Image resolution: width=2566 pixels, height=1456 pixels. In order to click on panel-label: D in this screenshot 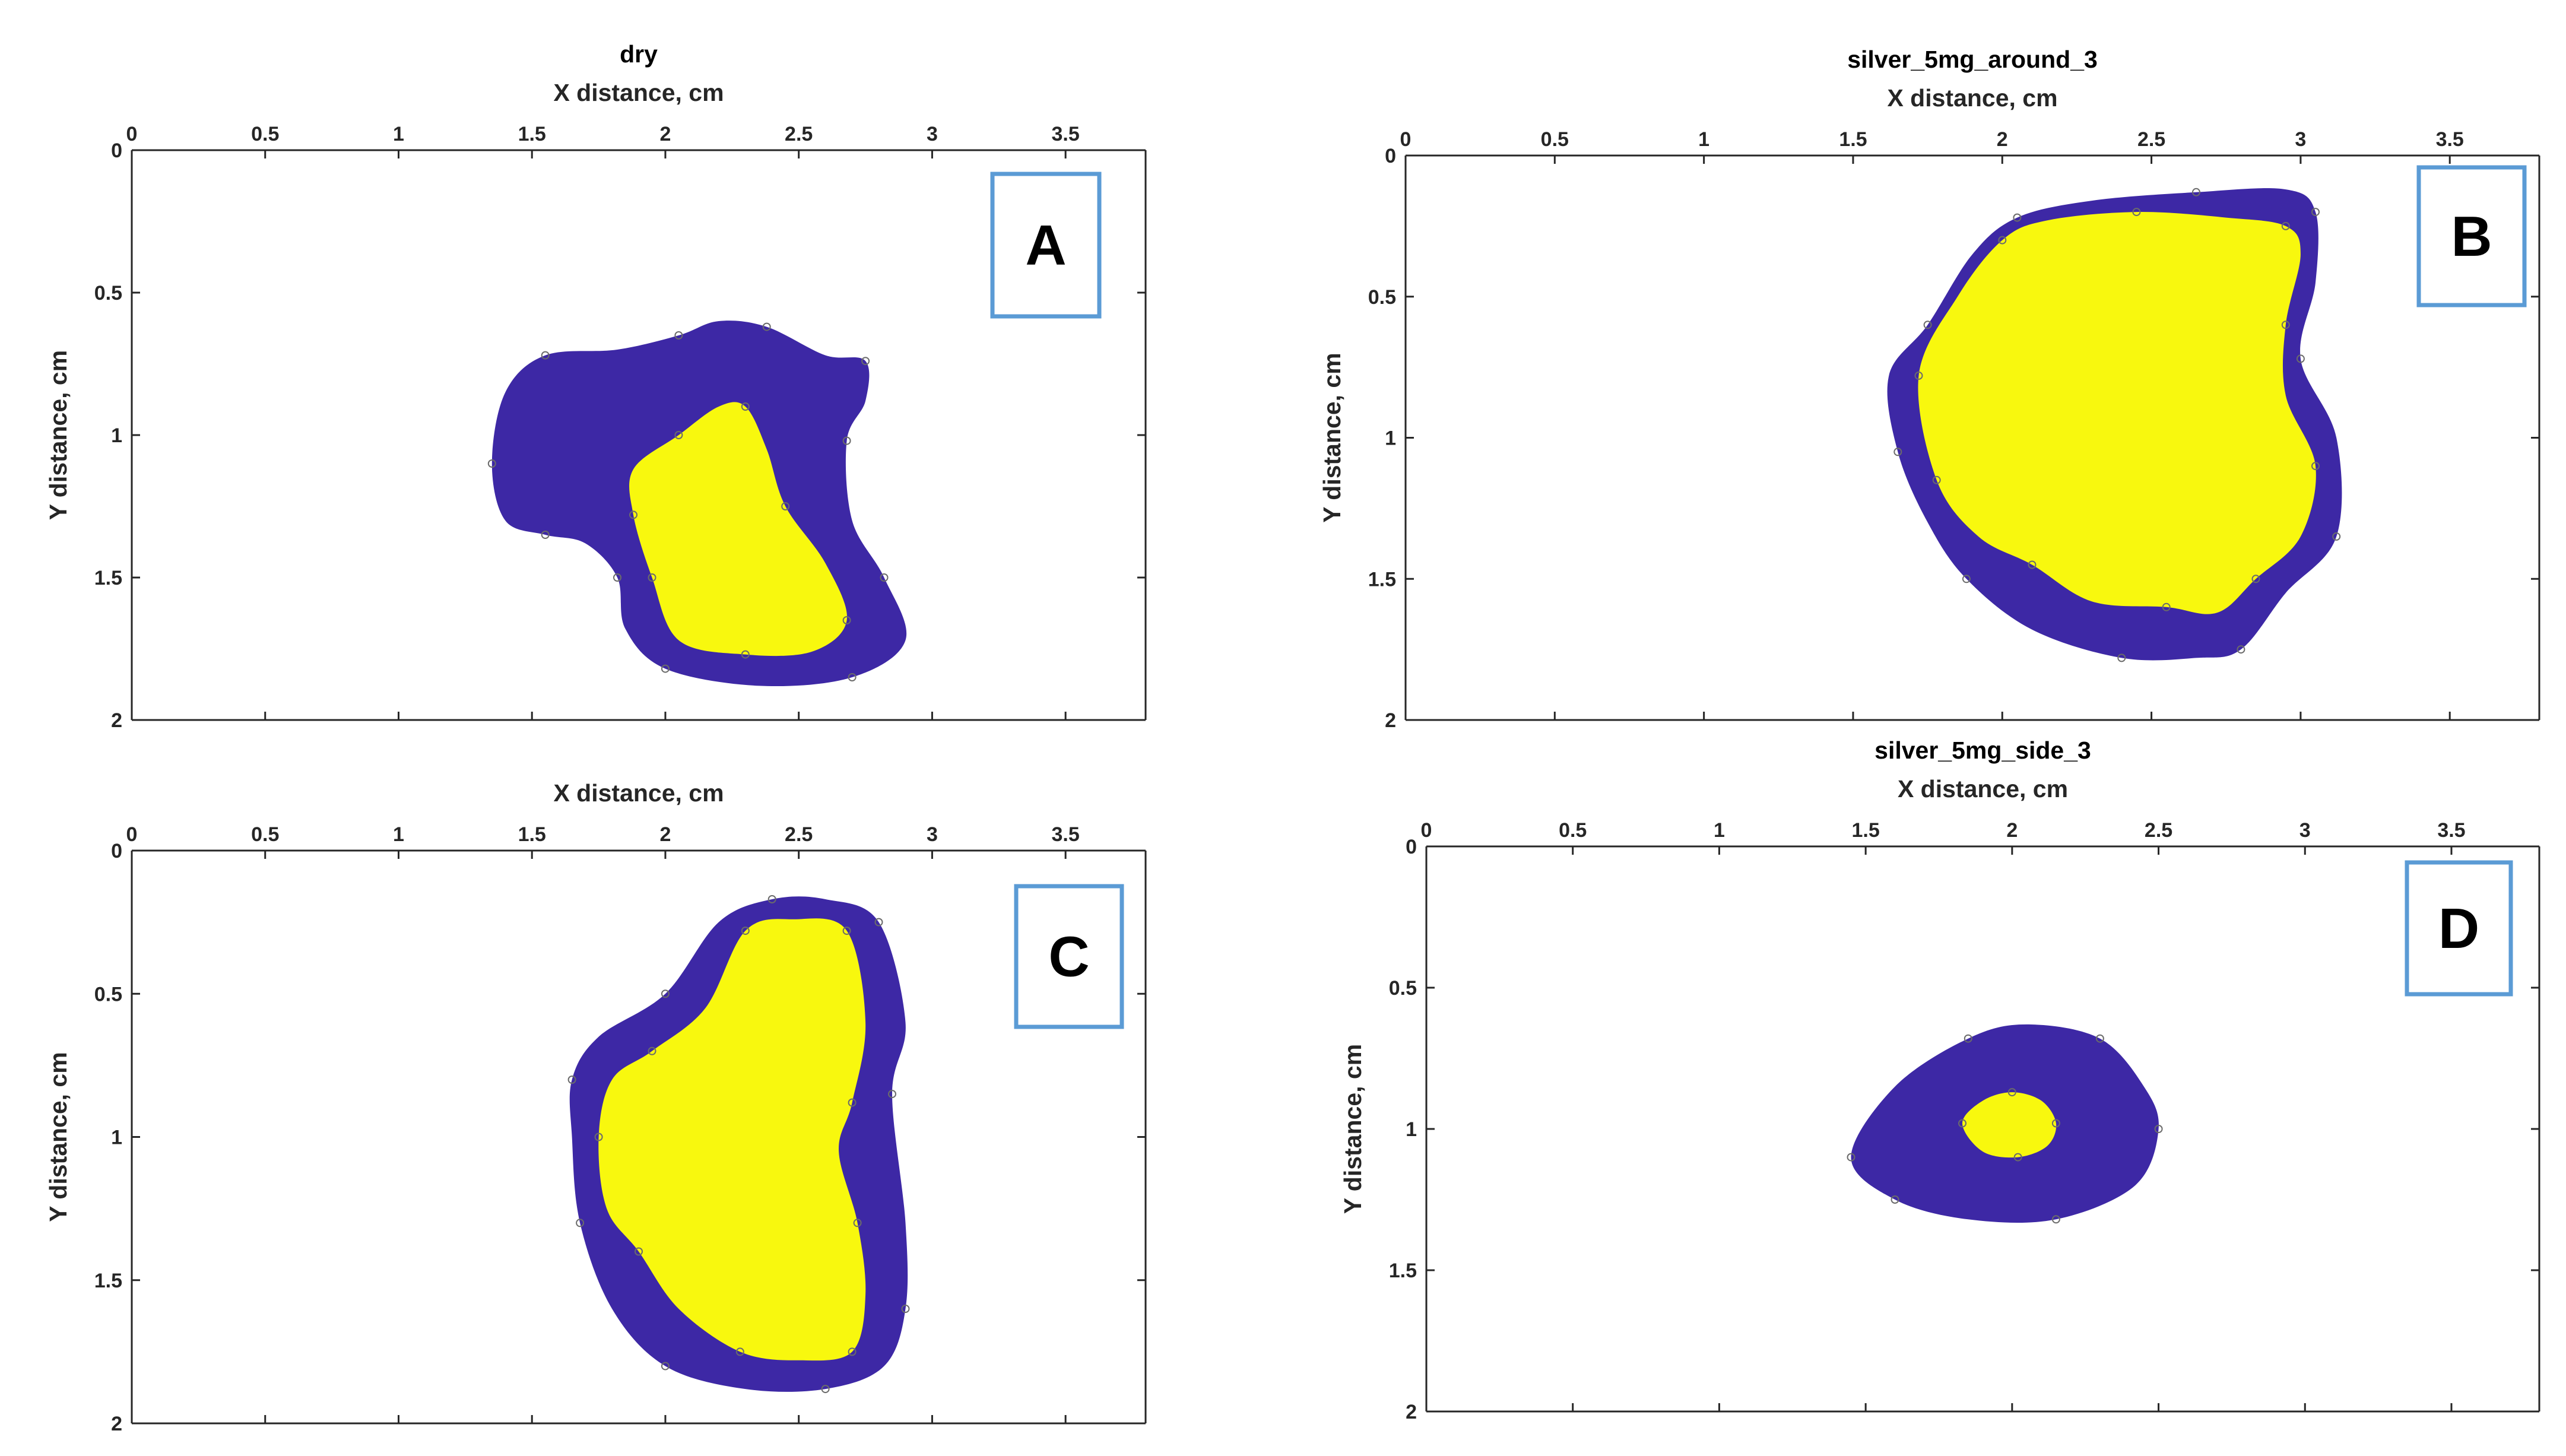, I will do `click(2458, 928)`.